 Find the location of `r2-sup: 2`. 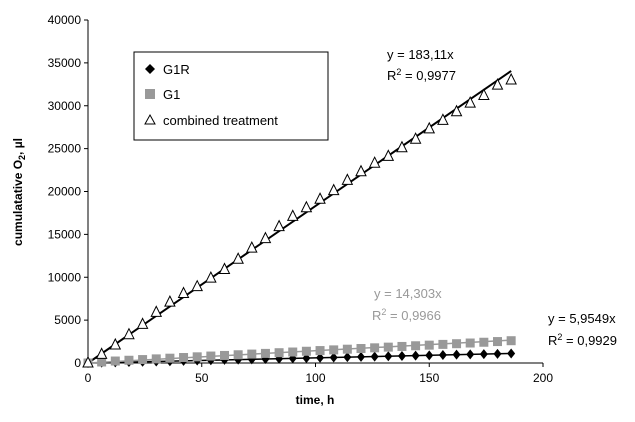

r2-sup: 2 is located at coordinates (383, 312).